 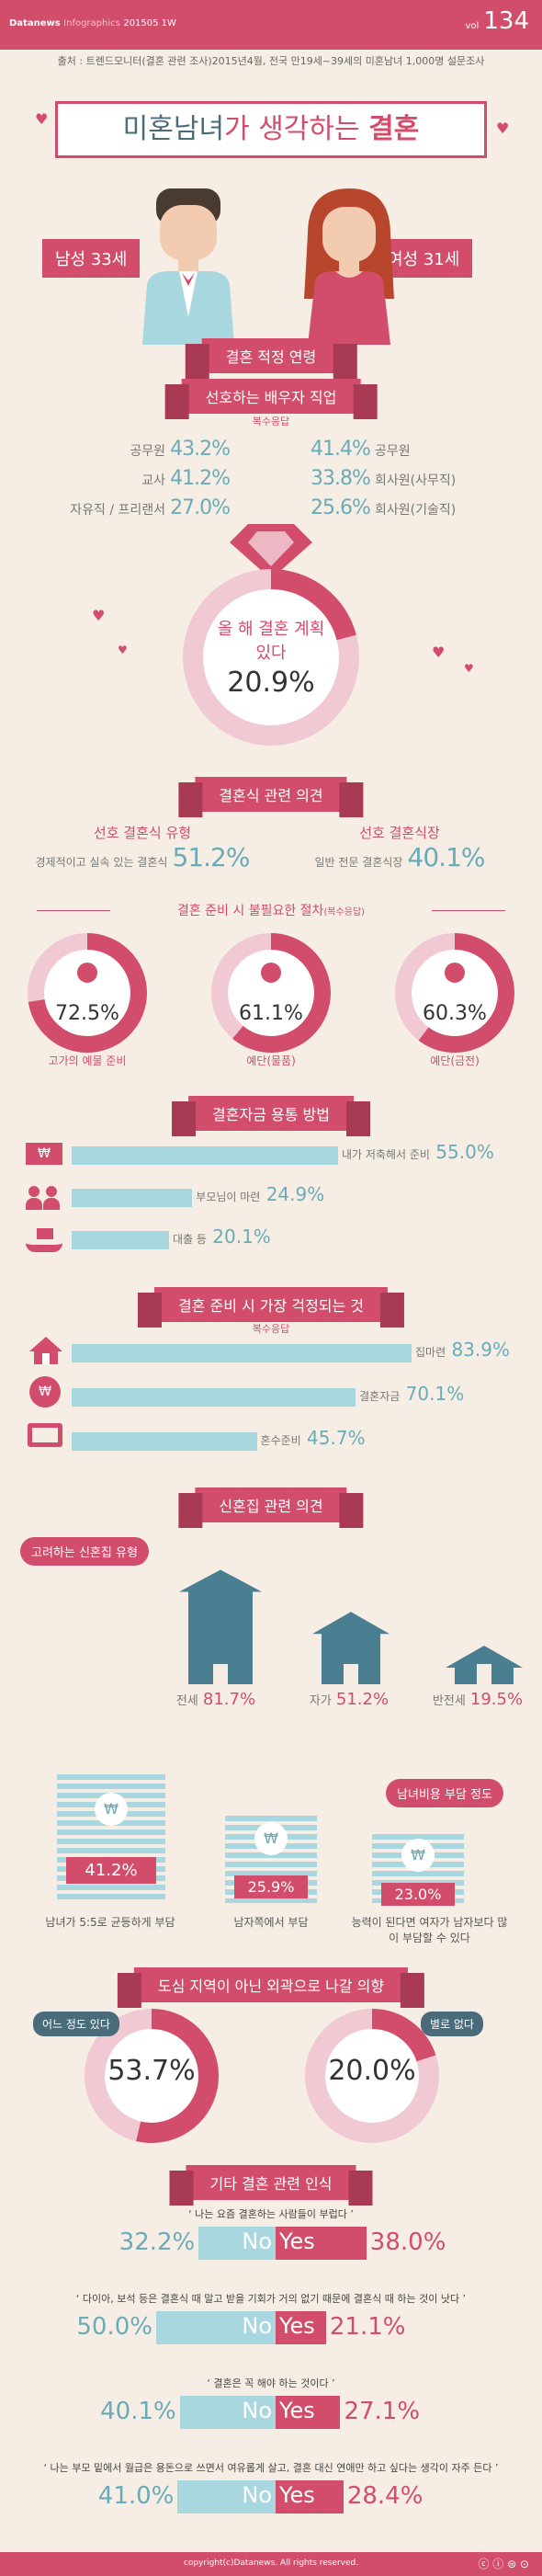 What do you see at coordinates (188, 266) in the screenshot?
I see `groom-illustration` at bounding box center [188, 266].